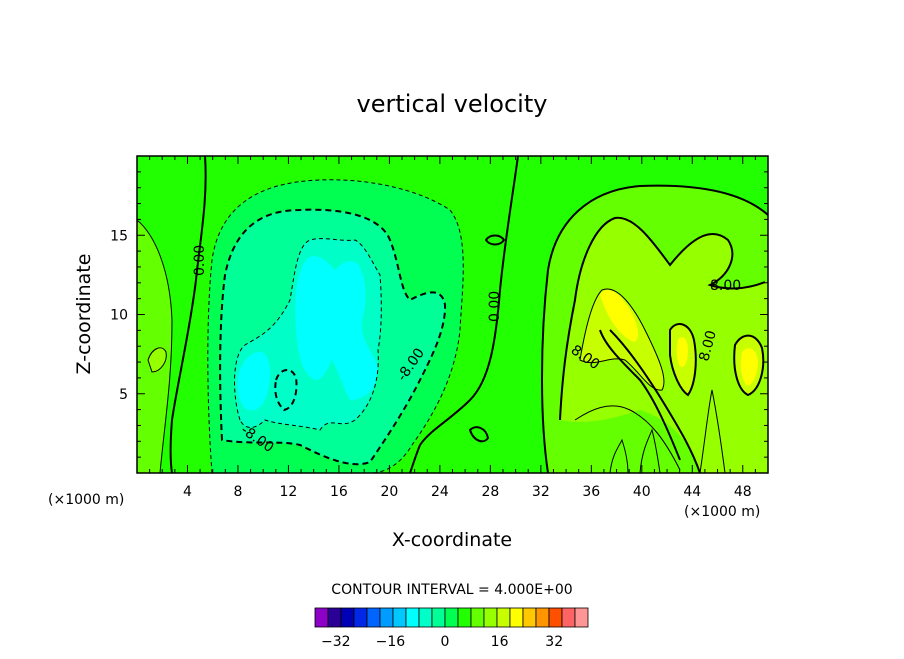 The image size is (904, 659). I want to click on x-tick-label: 16, so click(339, 492).